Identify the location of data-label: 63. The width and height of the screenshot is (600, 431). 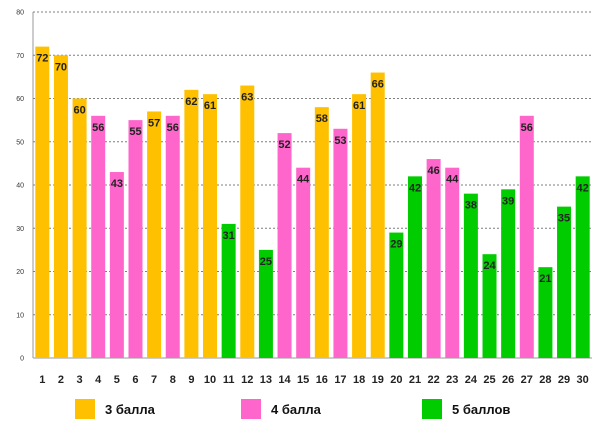
(247, 98).